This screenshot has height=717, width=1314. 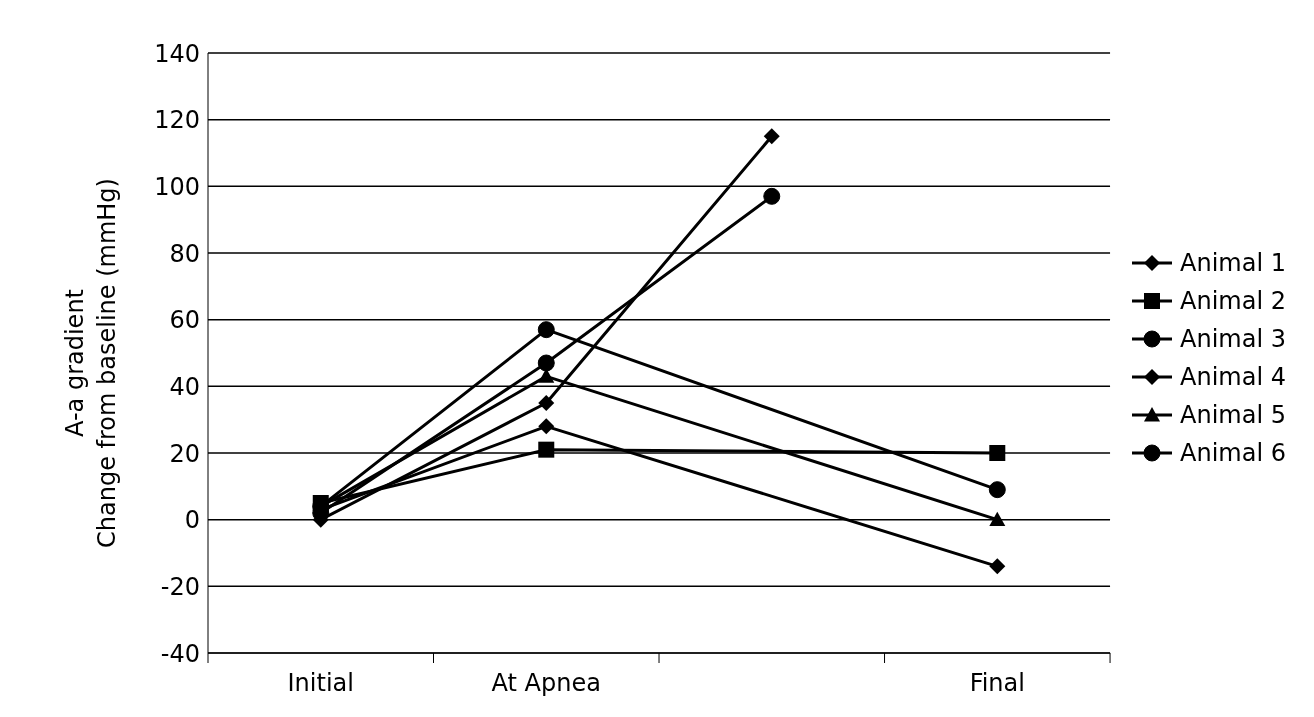 I want to click on y-tick-label: -20, so click(x=180, y=586).